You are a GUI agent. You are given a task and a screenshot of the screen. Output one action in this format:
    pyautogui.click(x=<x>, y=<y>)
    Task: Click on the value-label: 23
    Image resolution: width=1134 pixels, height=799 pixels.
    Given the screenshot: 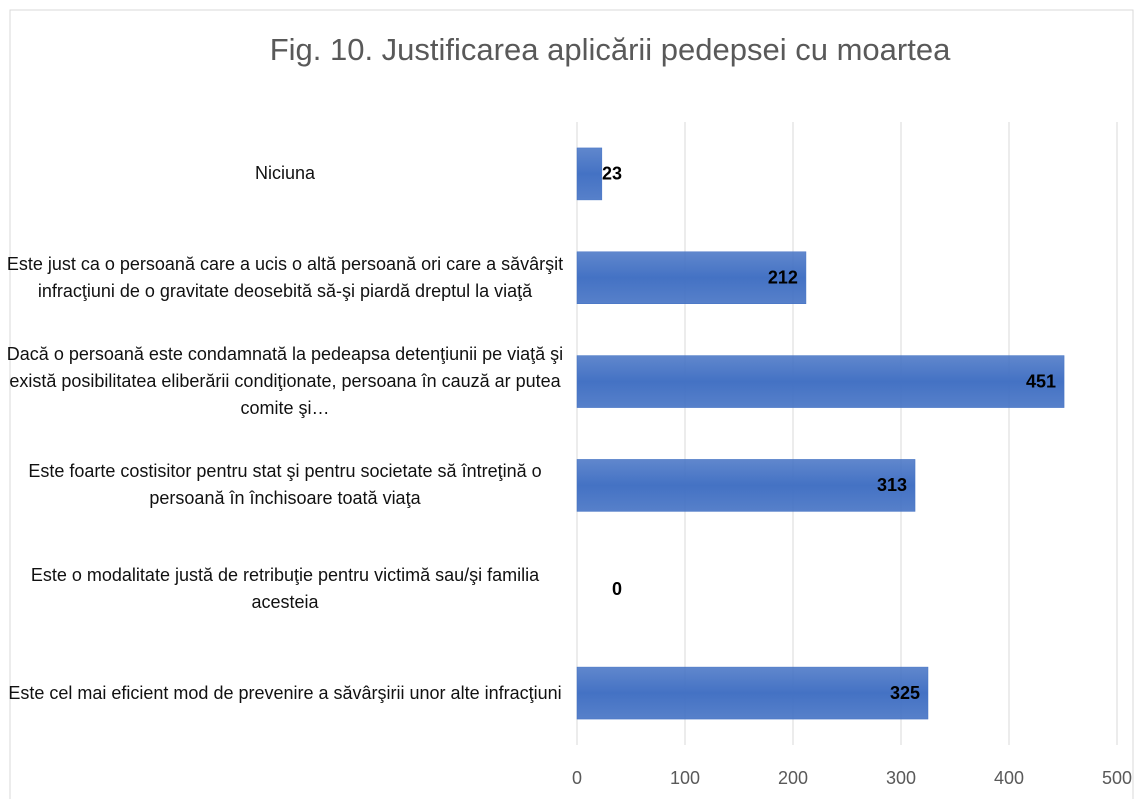 What is the action you would take?
    pyautogui.click(x=612, y=174)
    